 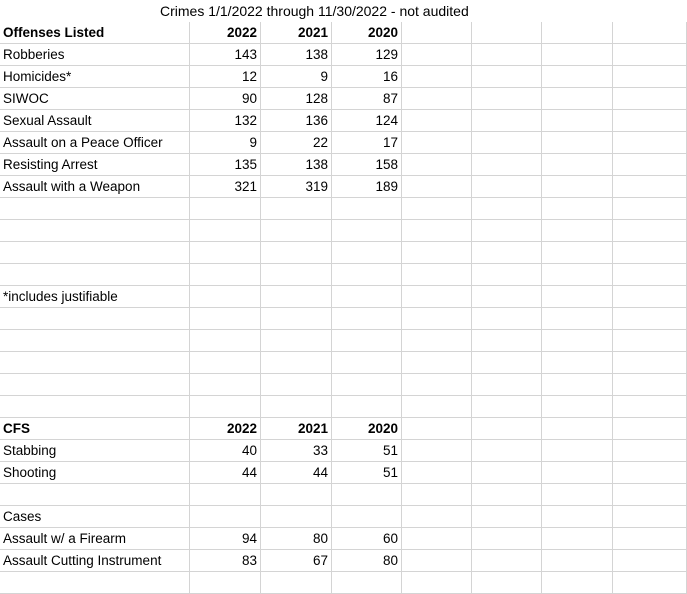 I want to click on row-label: Assault on a Peace Officer, so click(x=95, y=143).